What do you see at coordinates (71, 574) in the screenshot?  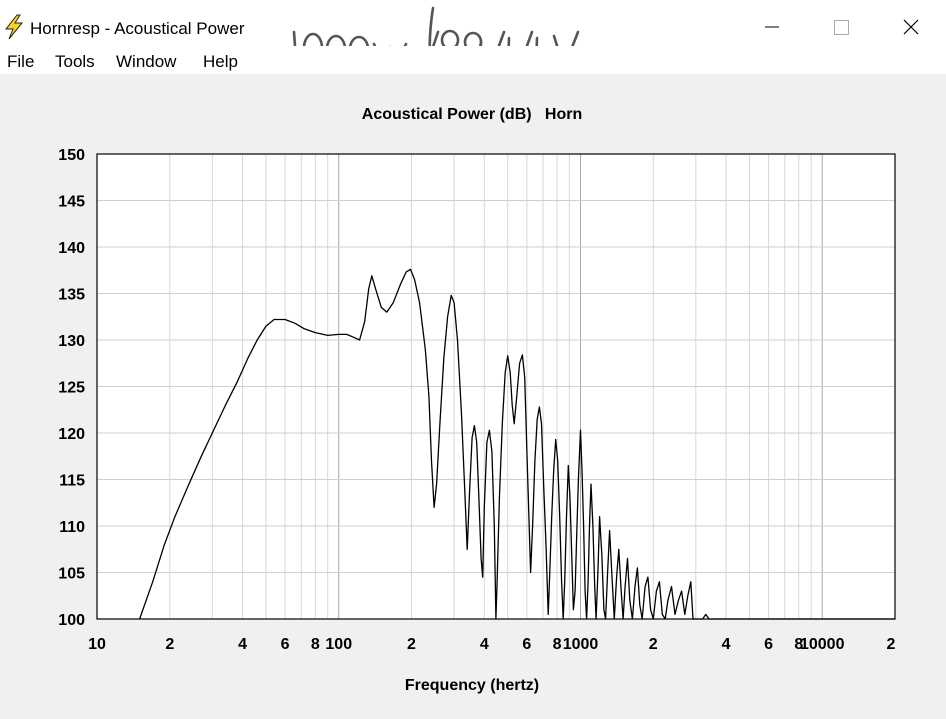 I see `y-tick-label: 105` at bounding box center [71, 574].